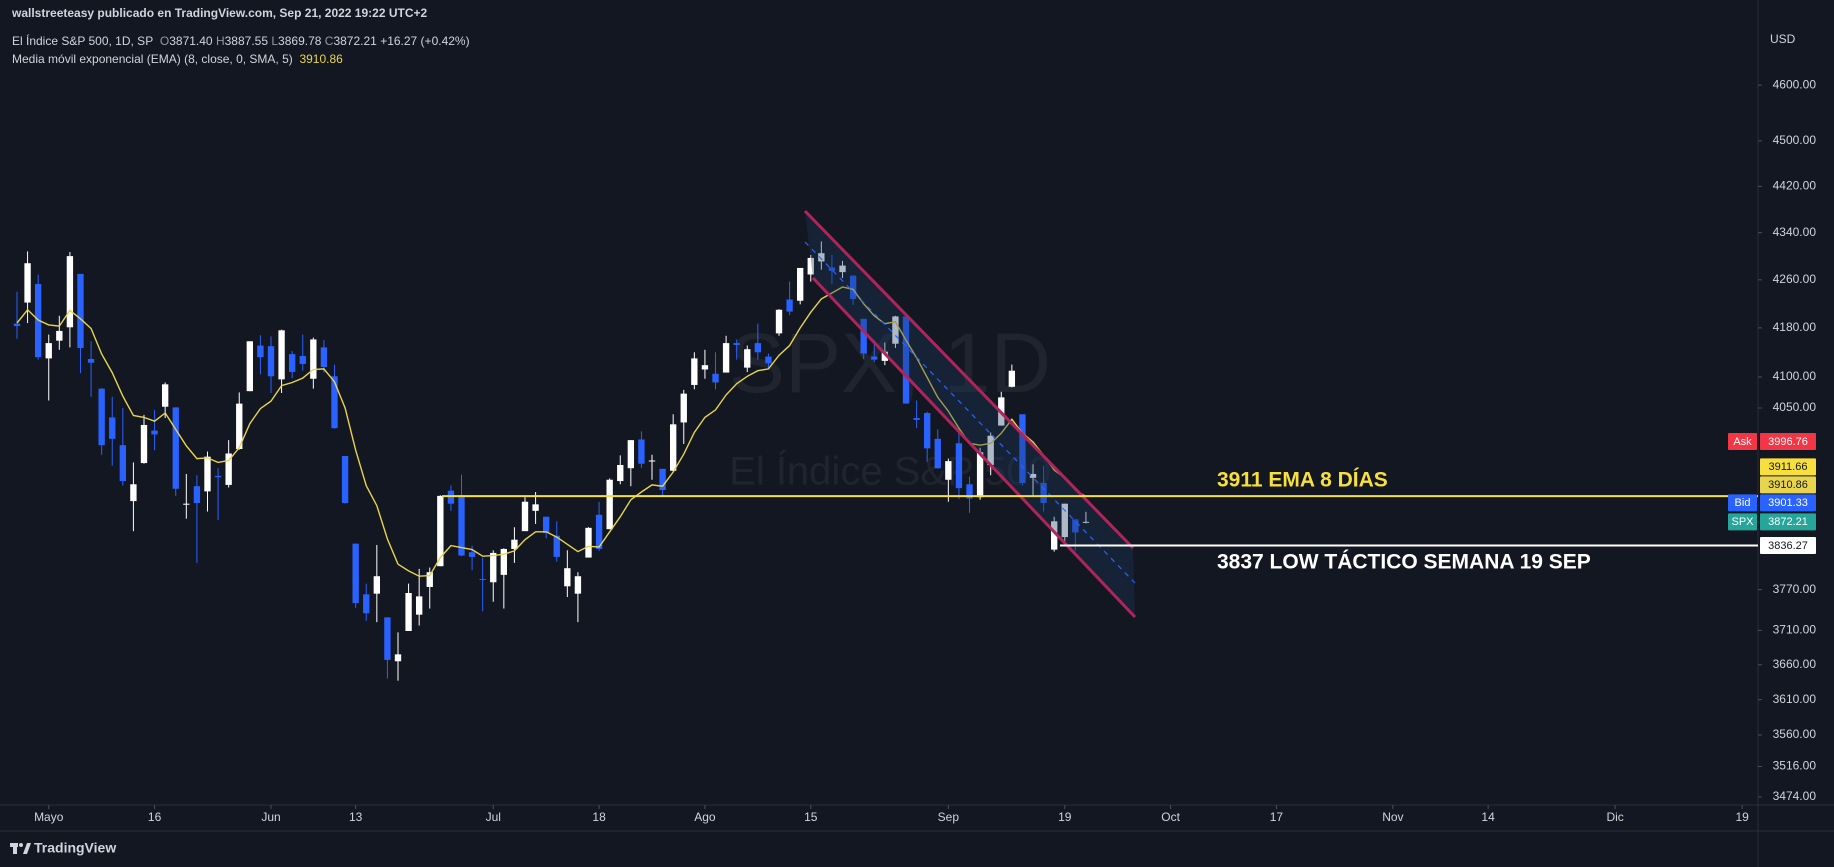 This screenshot has width=1834, height=867. What do you see at coordinates (356, 817) in the screenshot?
I see `x-tick-label: 13` at bounding box center [356, 817].